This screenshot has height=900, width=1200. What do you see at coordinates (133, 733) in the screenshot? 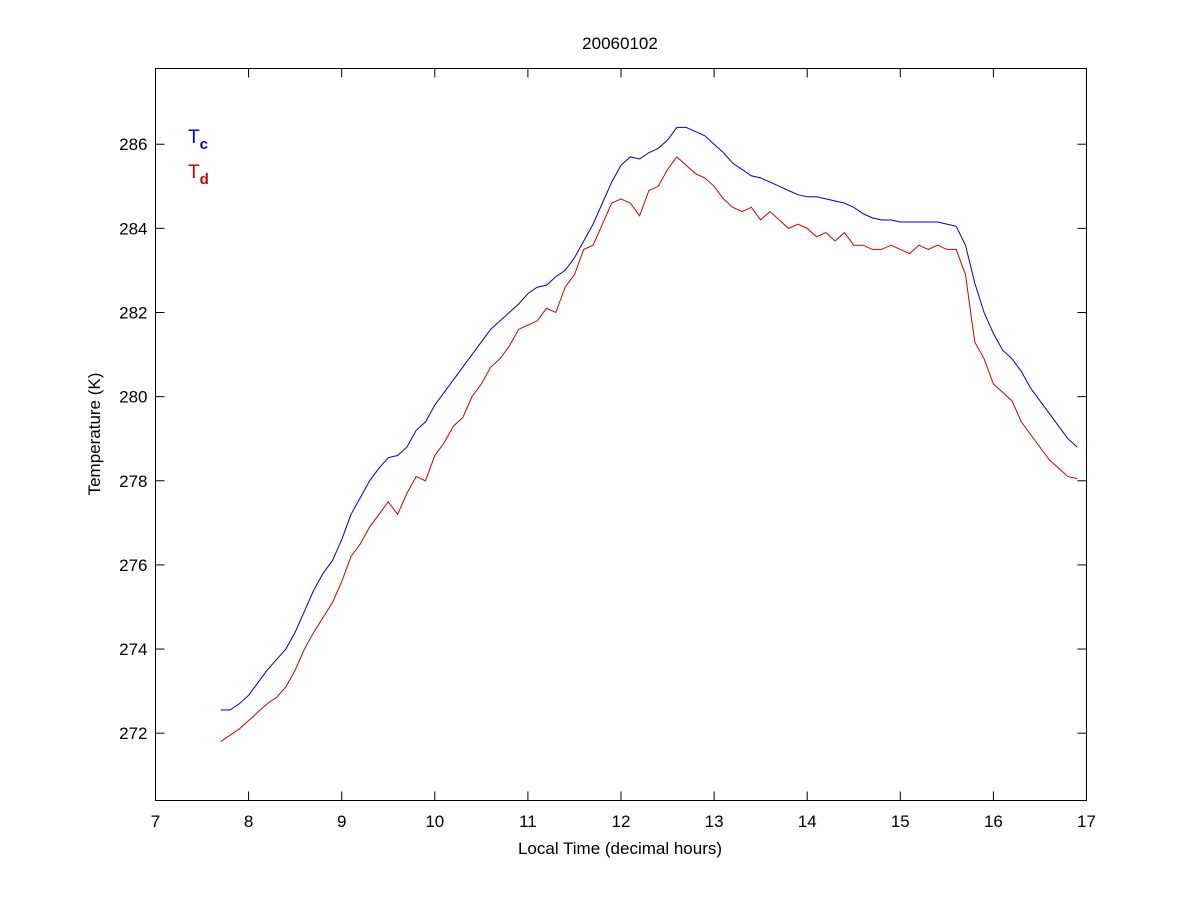
I see `y-tick-label: 272` at bounding box center [133, 733].